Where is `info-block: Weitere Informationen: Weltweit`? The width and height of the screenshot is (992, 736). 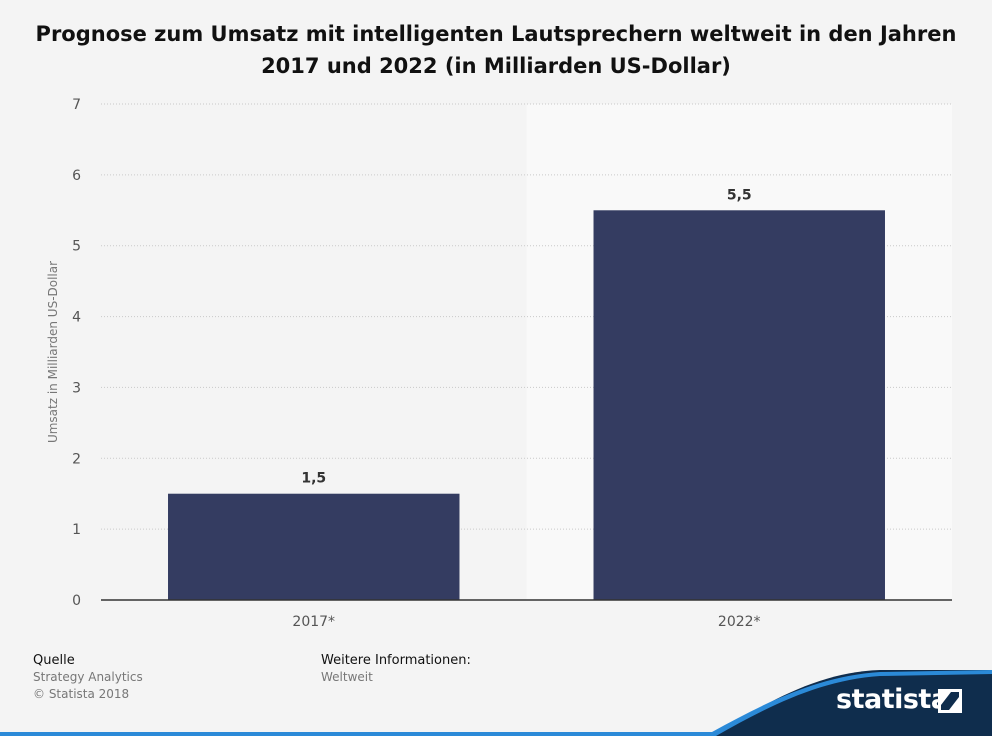 info-block: Weitere Informationen: Weltweit is located at coordinates (396, 669).